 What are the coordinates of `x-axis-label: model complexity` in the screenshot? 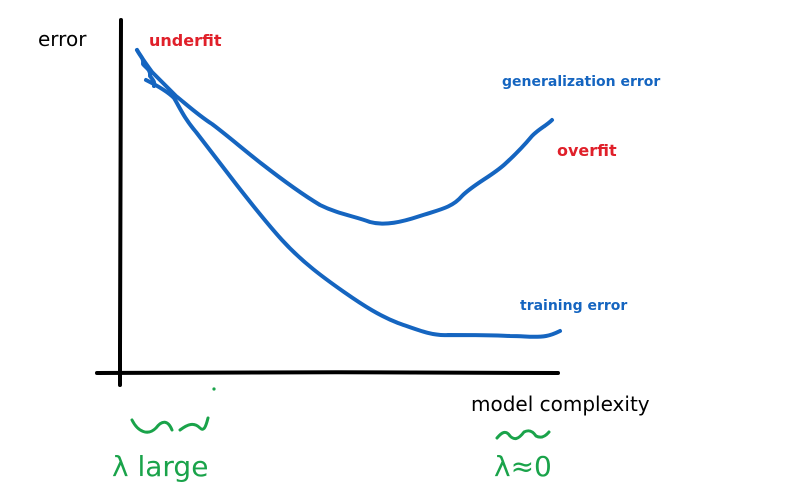 It's located at (560, 404).